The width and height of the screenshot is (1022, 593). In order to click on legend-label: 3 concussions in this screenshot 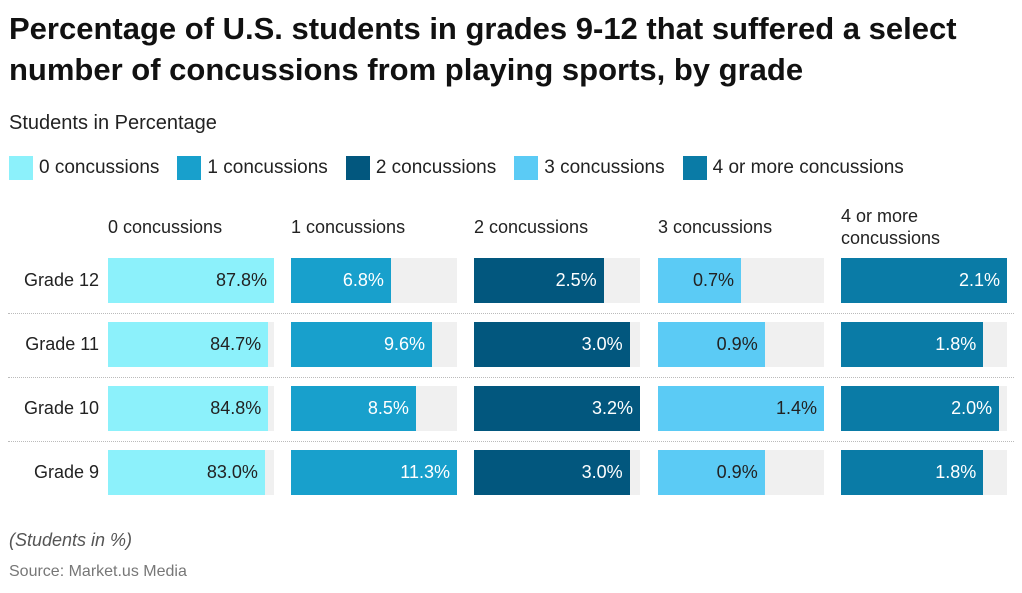, I will do `click(604, 167)`.